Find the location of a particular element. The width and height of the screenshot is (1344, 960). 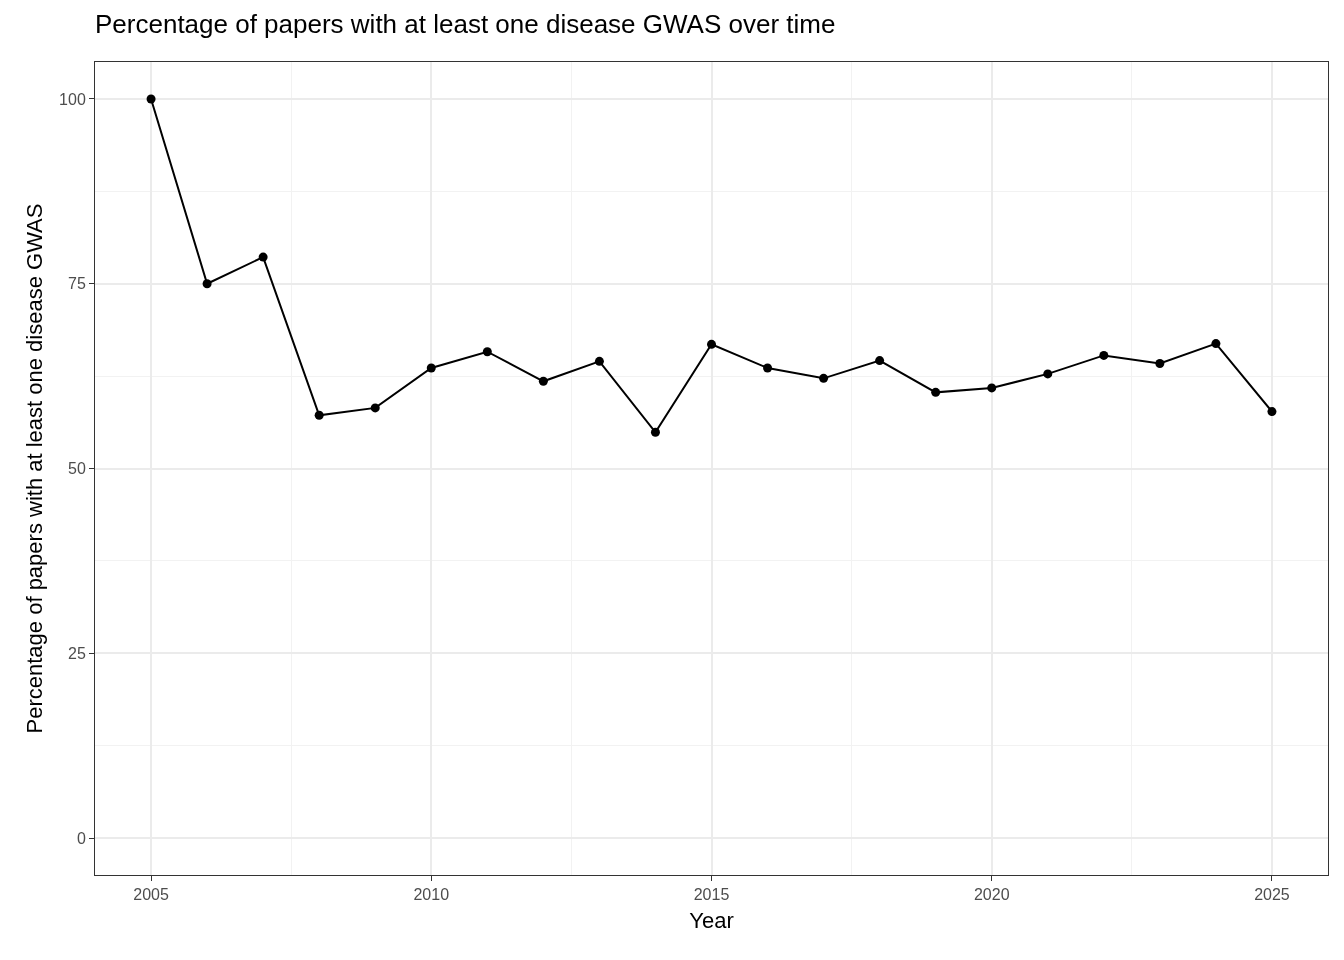

y-axis-title: Percentage of papers with at least one disease GWAS is located at coordinates (34, 468).